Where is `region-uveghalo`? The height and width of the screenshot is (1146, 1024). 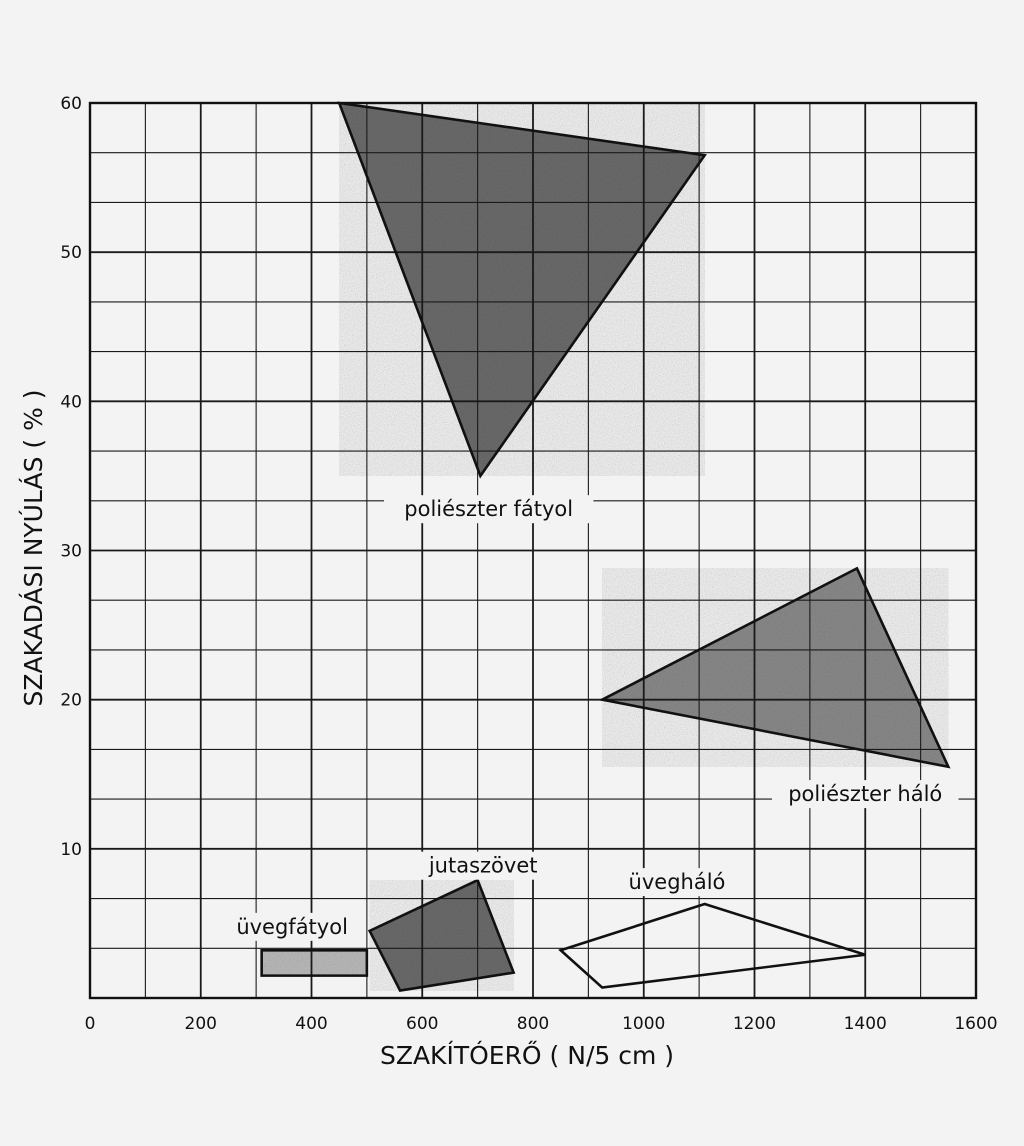
region-uveghalo is located at coordinates (712, 945).